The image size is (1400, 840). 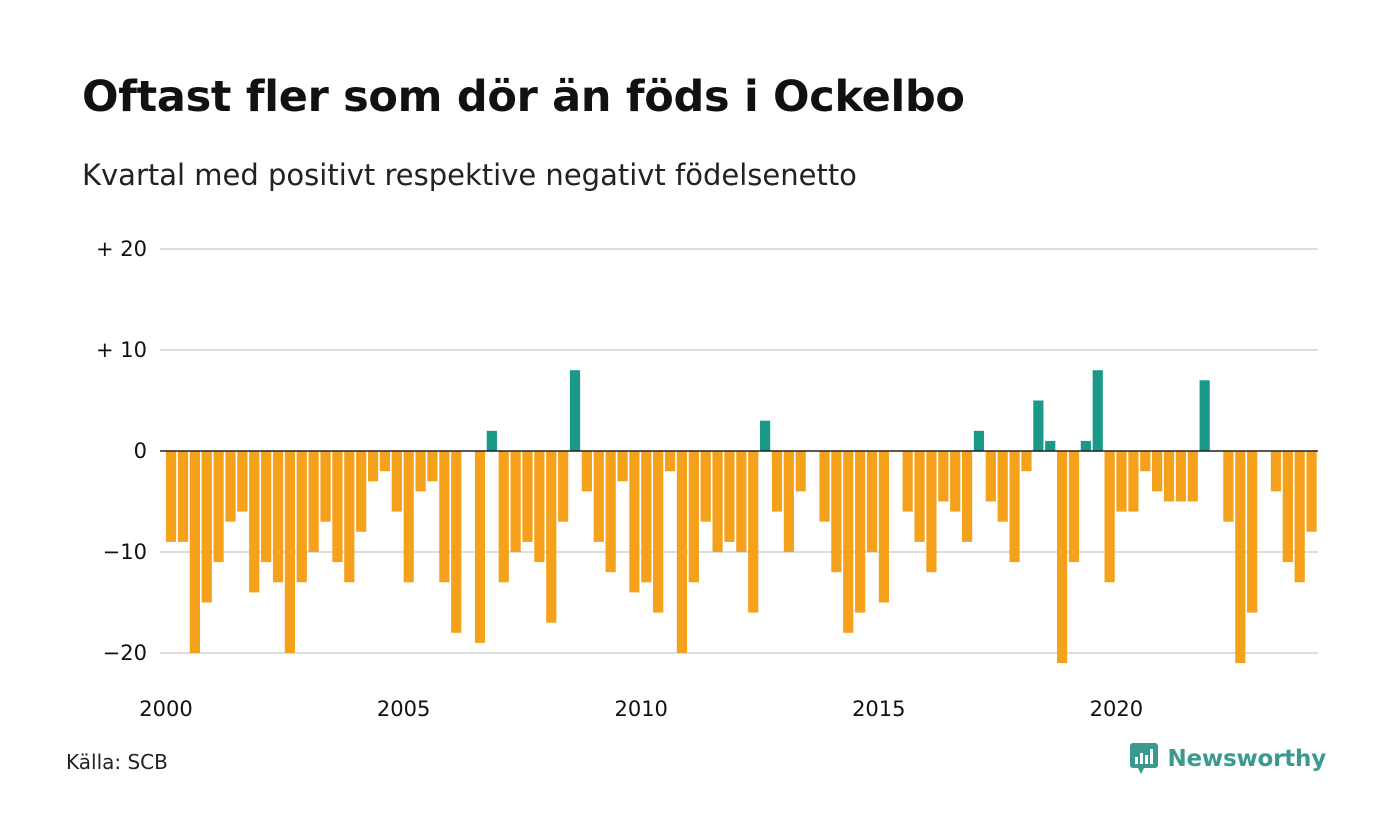 I want to click on y-tick-label: −20, so click(x=125, y=653).